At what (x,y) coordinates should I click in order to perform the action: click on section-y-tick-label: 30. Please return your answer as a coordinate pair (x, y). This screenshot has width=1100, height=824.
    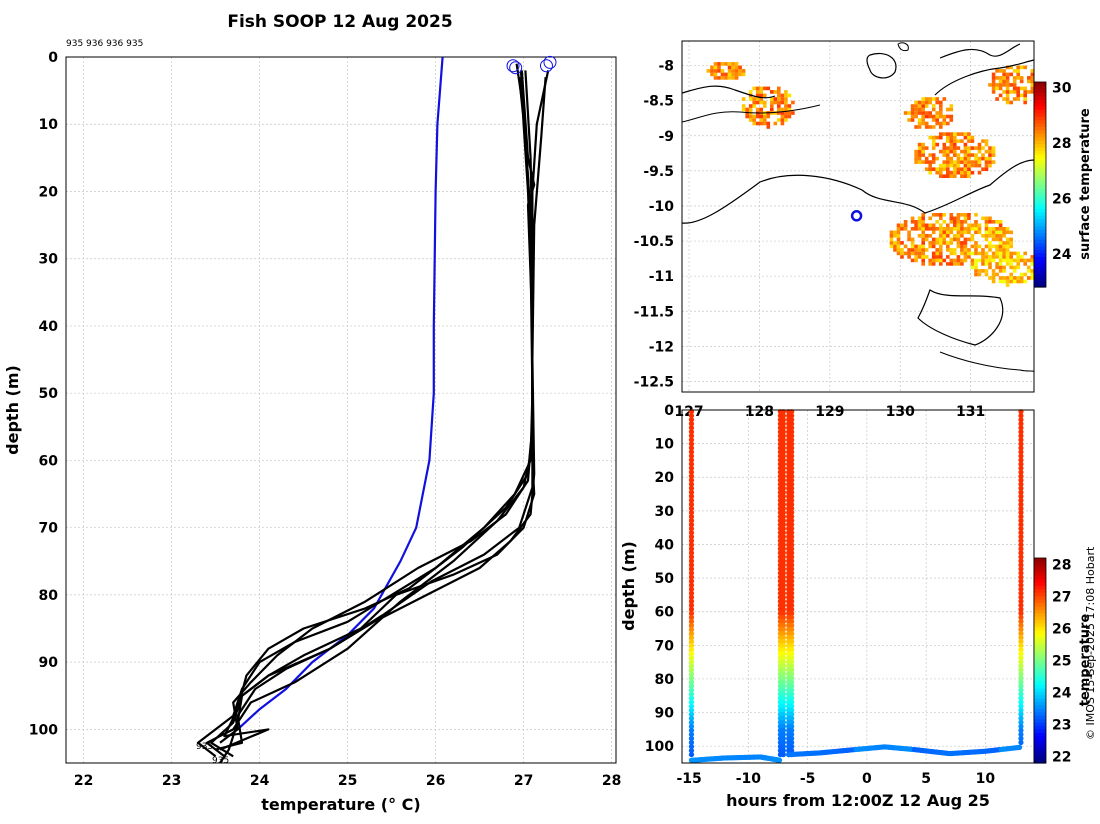
    Looking at the image, I should click on (665, 512).